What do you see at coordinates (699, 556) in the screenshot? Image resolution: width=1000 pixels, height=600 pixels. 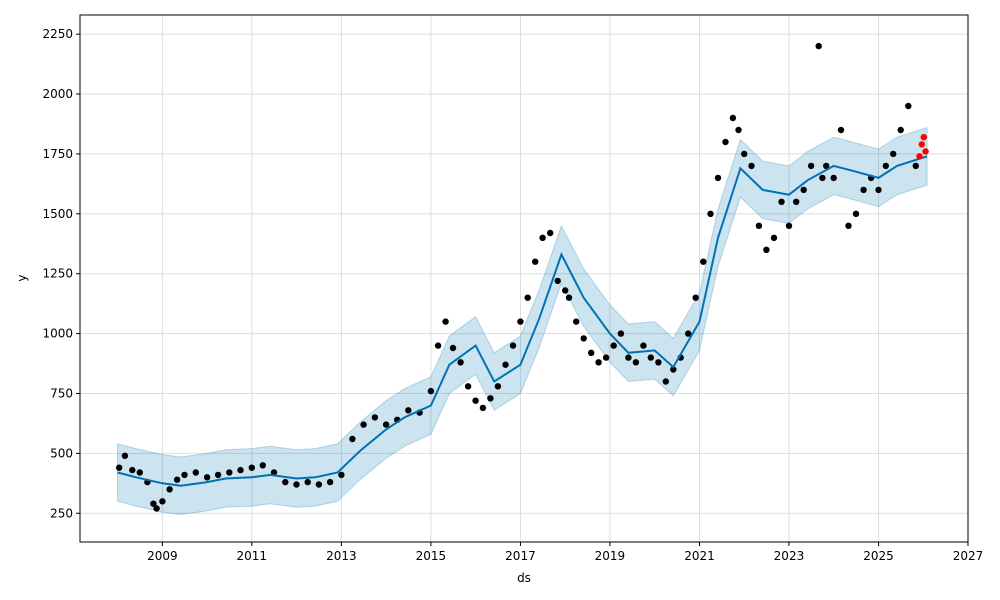 I see `x-tick-label: 2021` at bounding box center [699, 556].